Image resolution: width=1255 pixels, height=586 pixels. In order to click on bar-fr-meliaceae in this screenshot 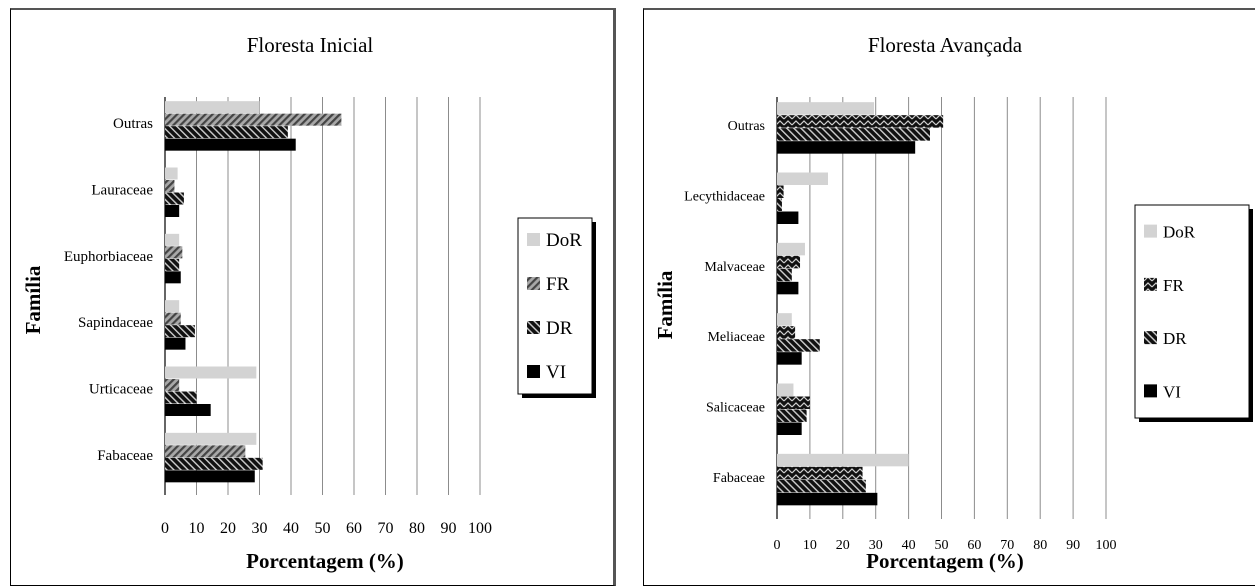, I will do `click(786, 332)`.